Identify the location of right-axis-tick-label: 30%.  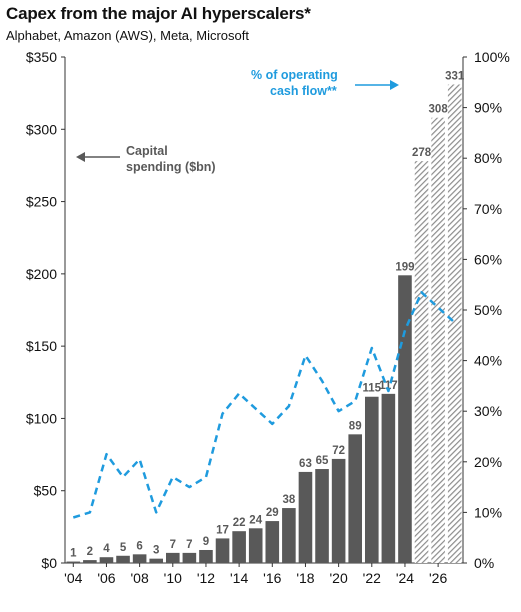
(488, 411).